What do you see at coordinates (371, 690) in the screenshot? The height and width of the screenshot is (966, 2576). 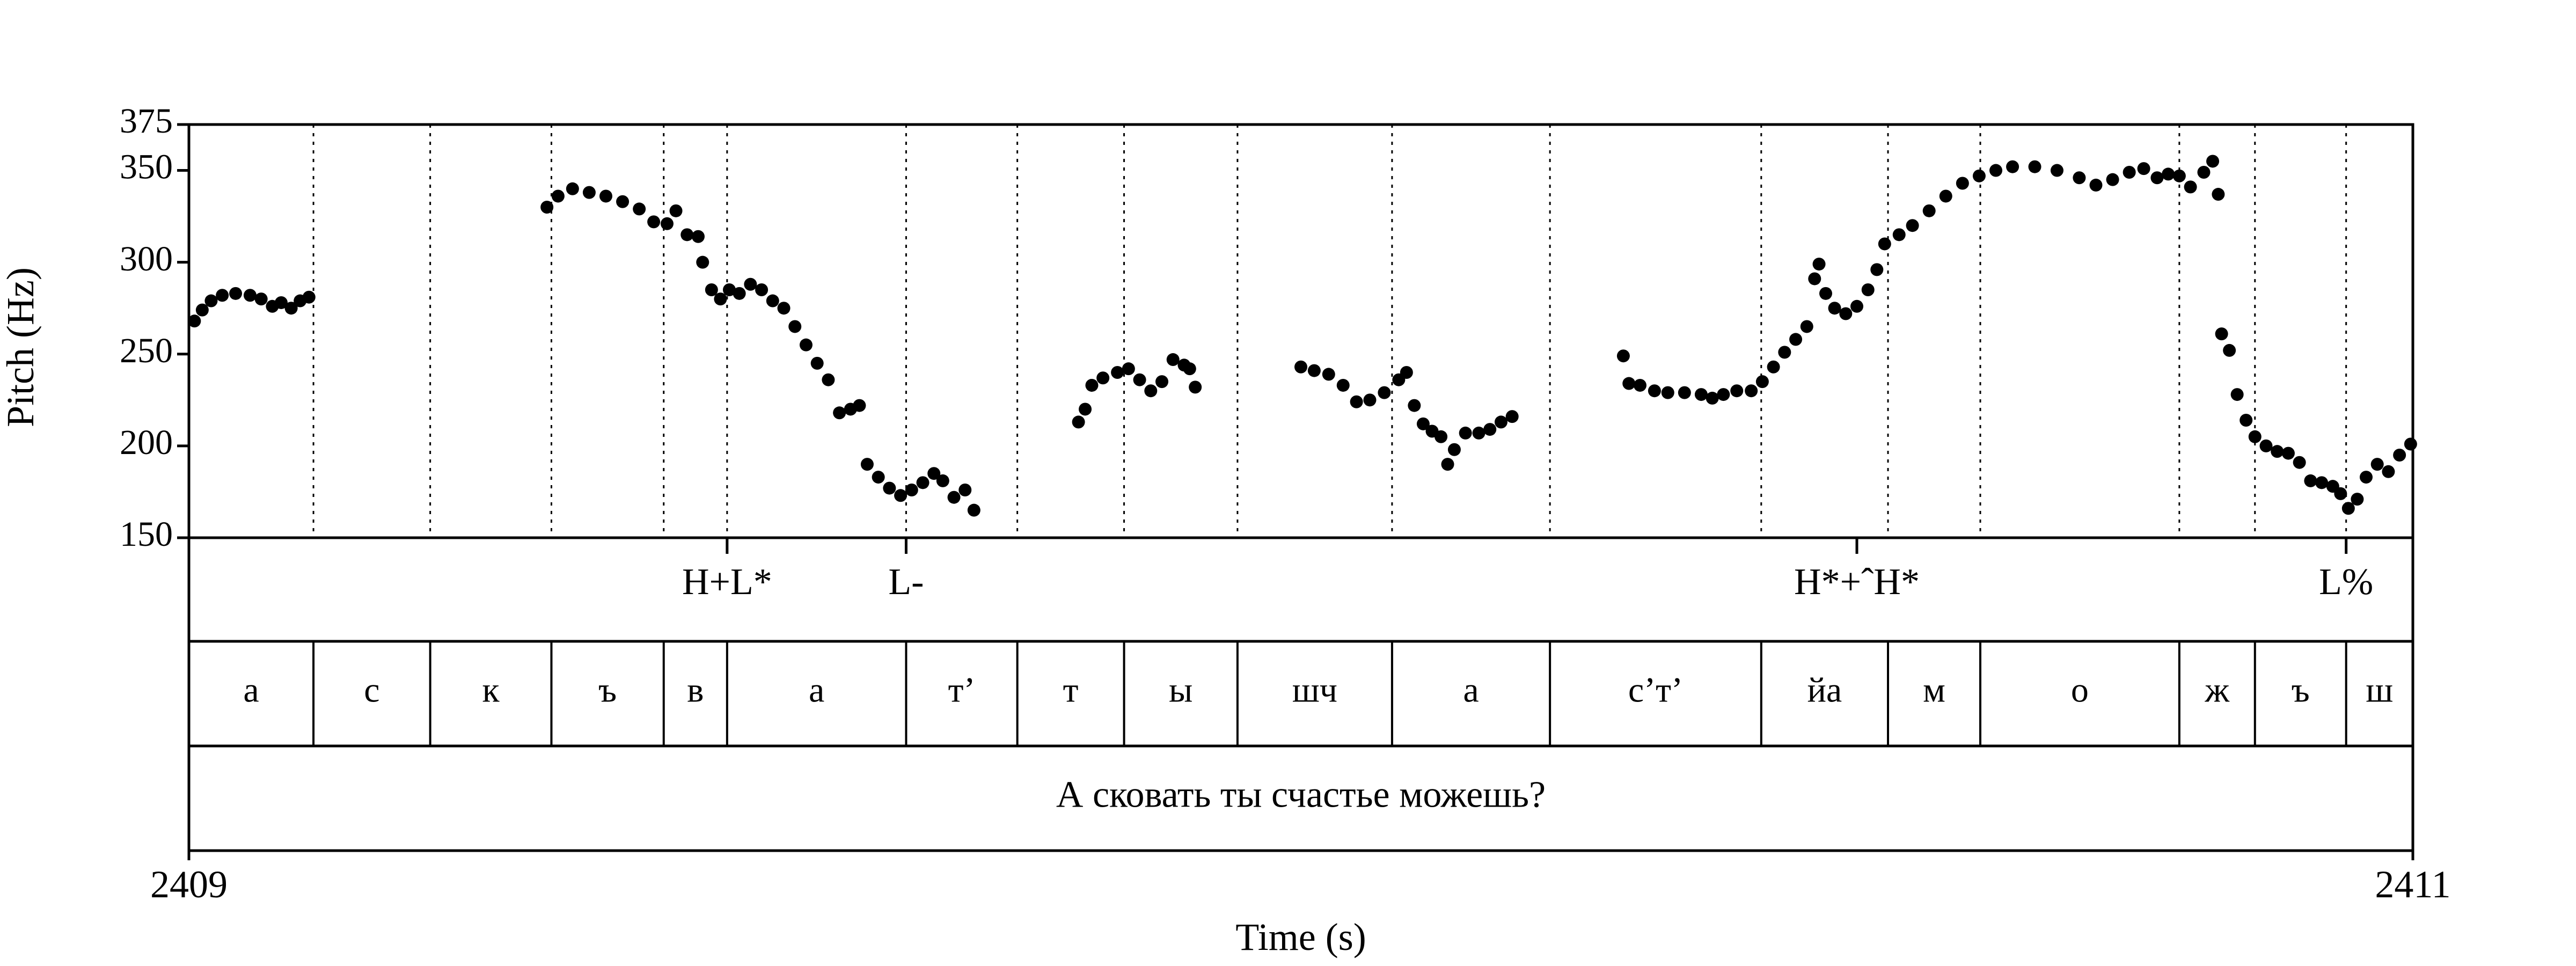 I see `segment-label: с` at bounding box center [371, 690].